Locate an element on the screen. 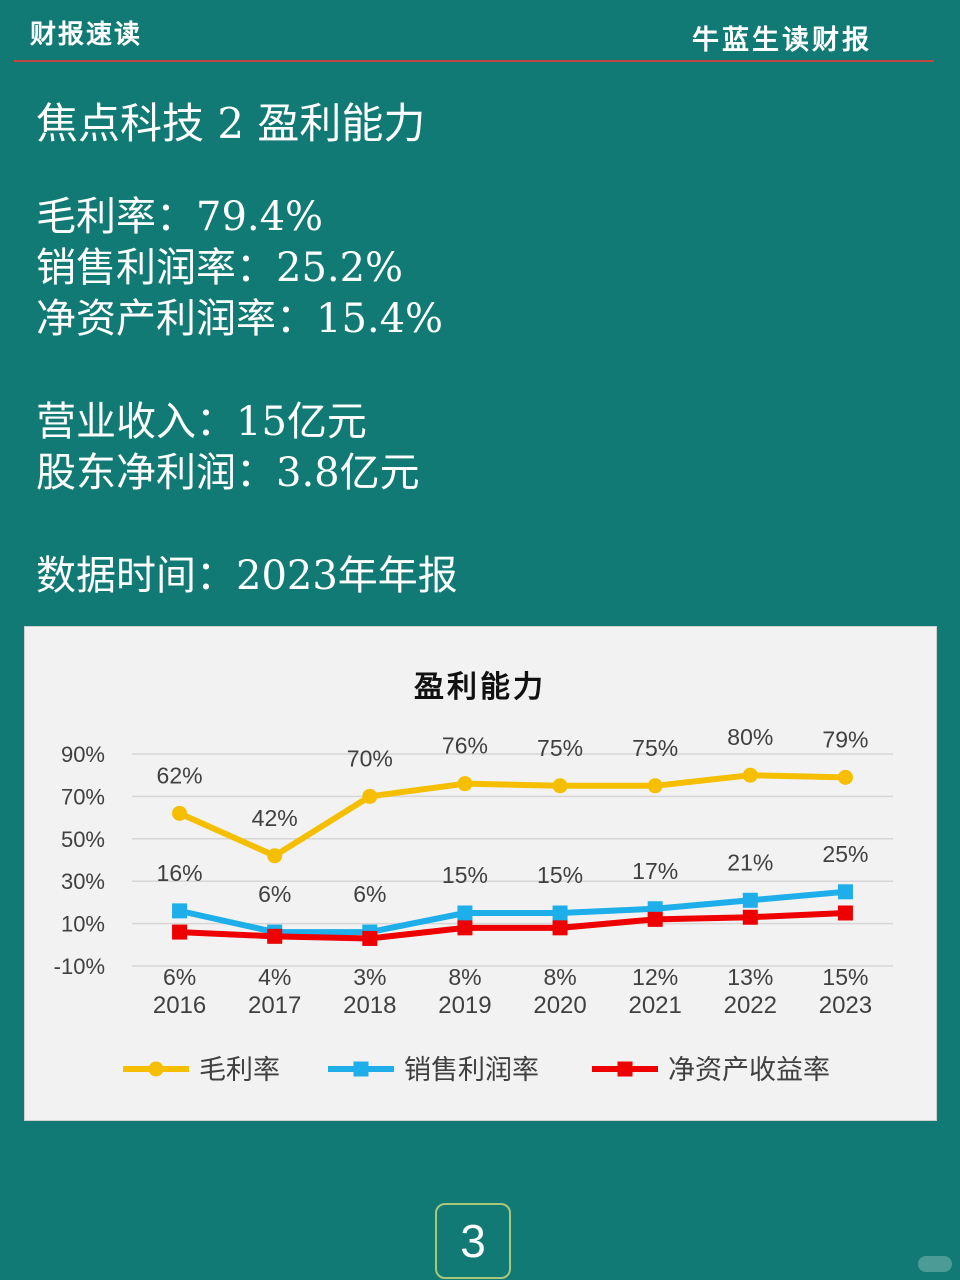 The height and width of the screenshot is (1280, 960). header-right-label: 牛蓝生读财报 is located at coordinates (782, 40).